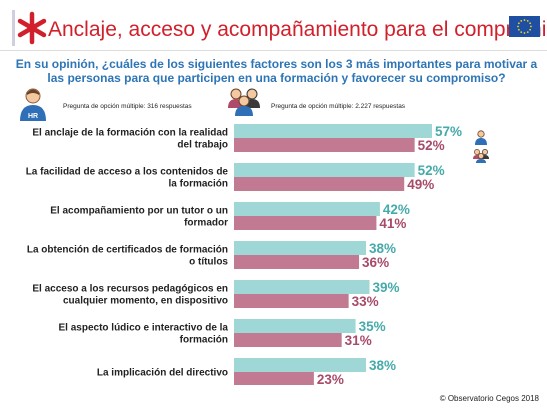 Image resolution: width=547 pixels, height=411 pixels. I want to click on copyright: © Observatorio Cegos 2018, so click(489, 398).